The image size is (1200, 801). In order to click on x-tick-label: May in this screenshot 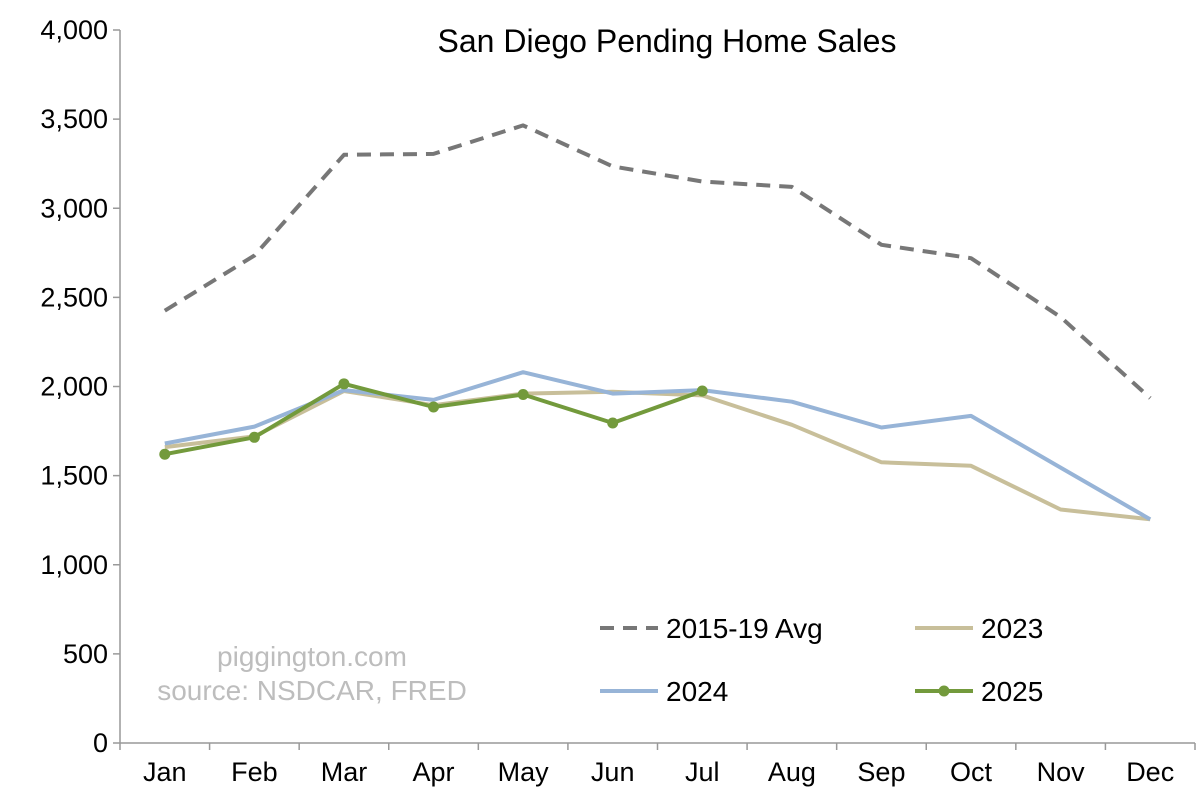, I will do `click(524, 772)`.